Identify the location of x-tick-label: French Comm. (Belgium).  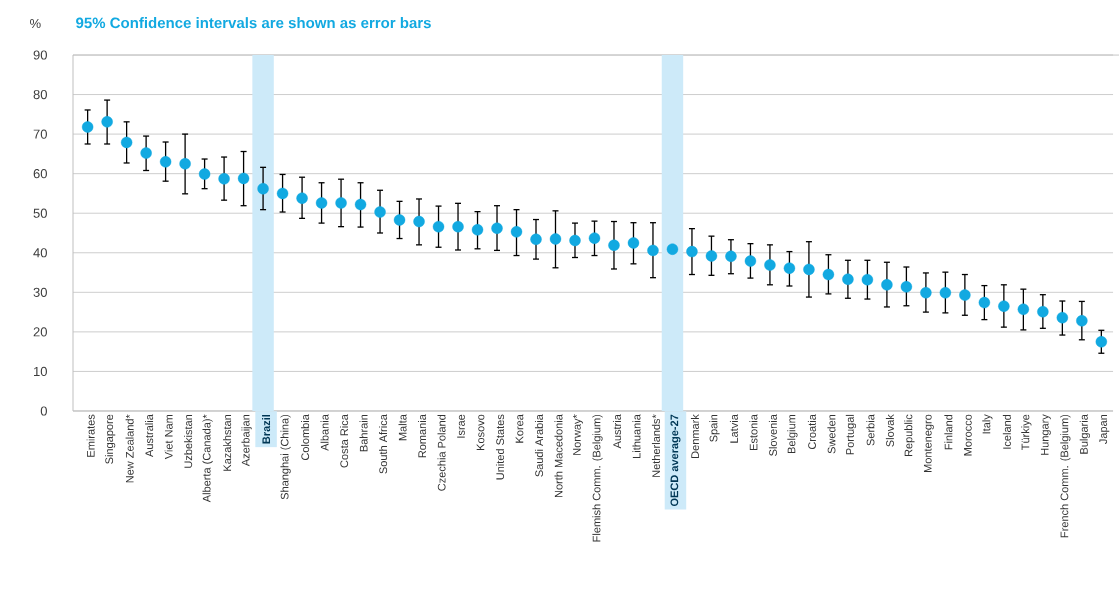
(1065, 476).